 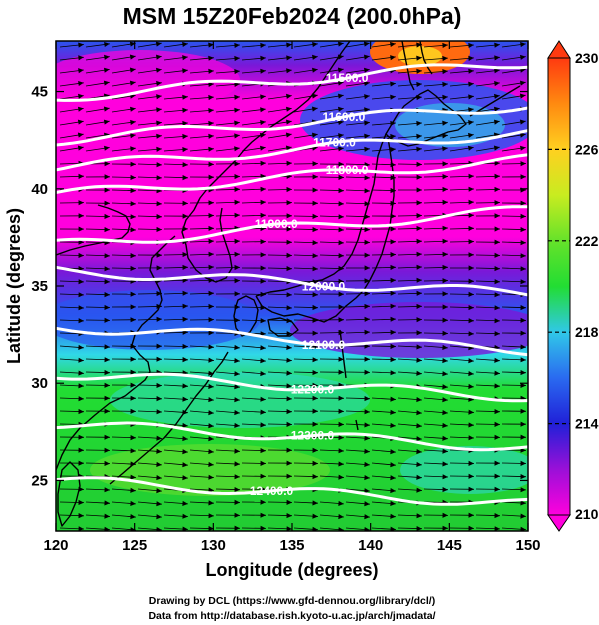 What do you see at coordinates (324, 345) in the screenshot?
I see `contour-label: 12100.0` at bounding box center [324, 345].